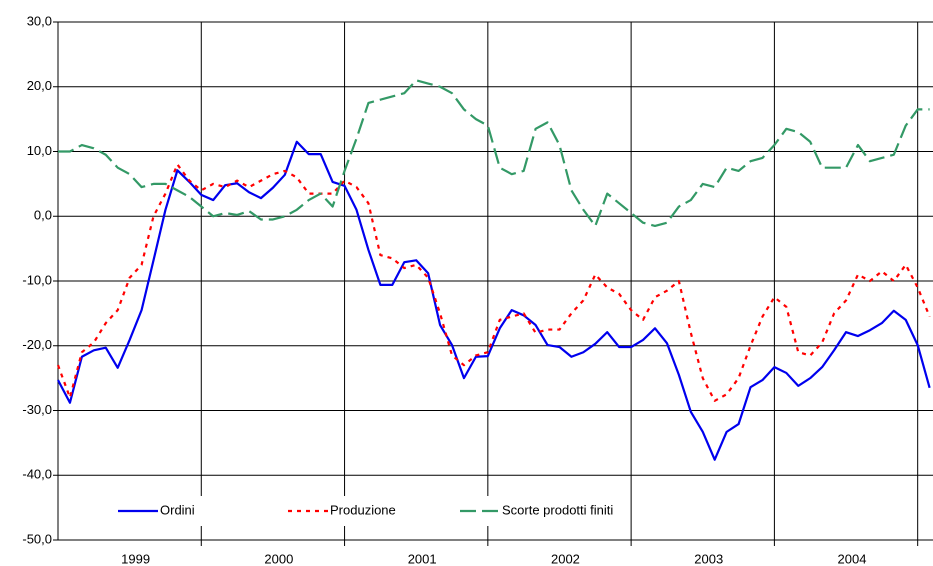 Image resolution: width=933 pixels, height=566 pixels. I want to click on y-tick-label: 10,0, so click(39, 150).